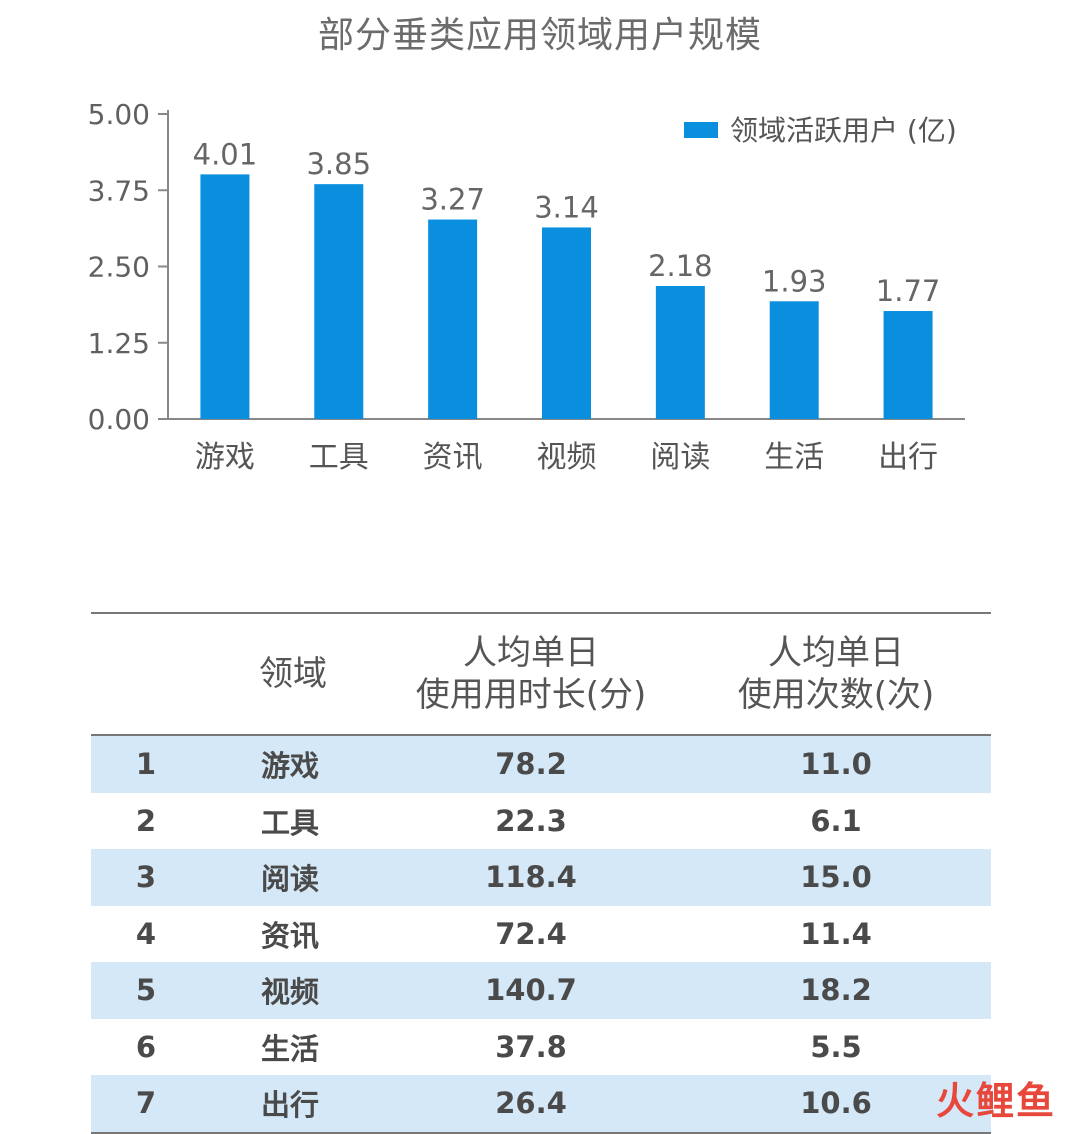 This screenshot has height=1134, width=1080. What do you see at coordinates (701, 130) in the screenshot?
I see `legend-swatch` at bounding box center [701, 130].